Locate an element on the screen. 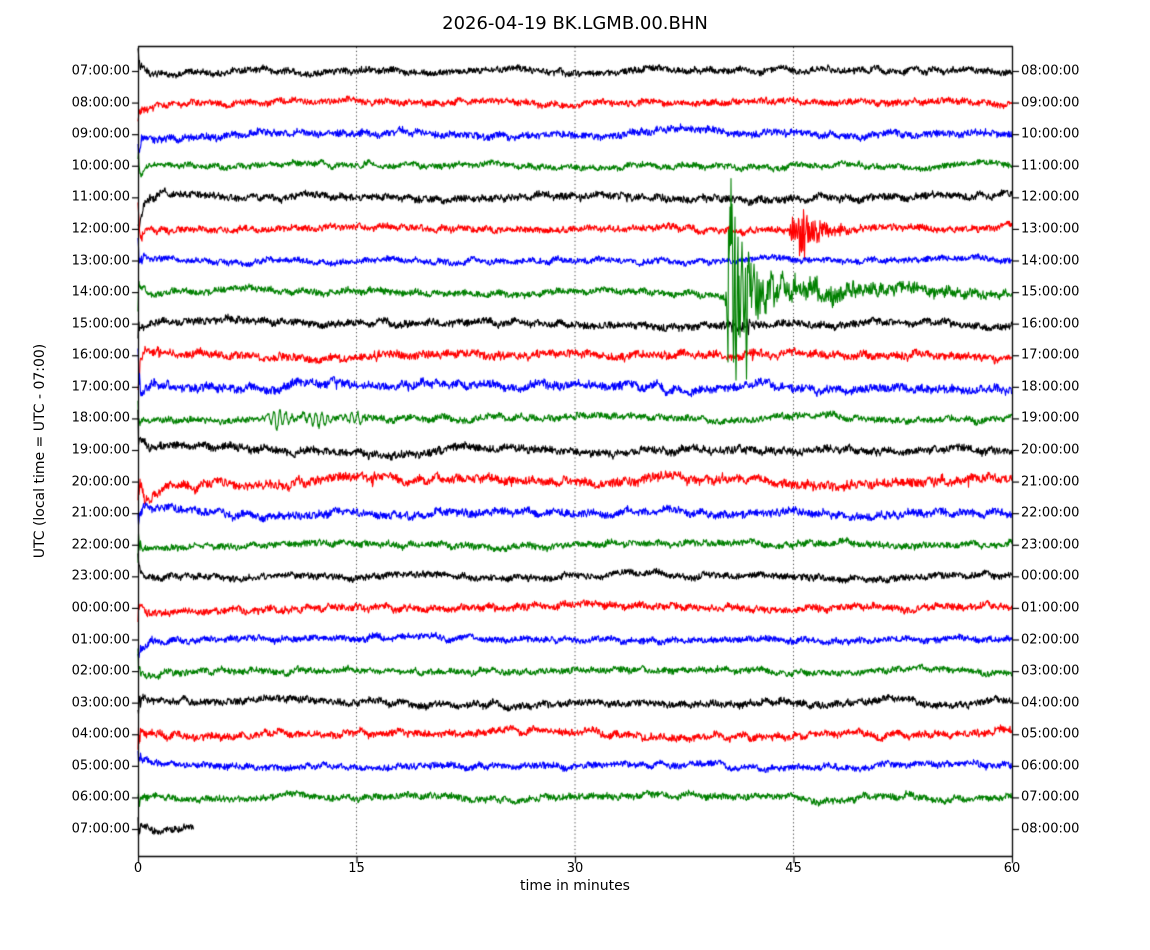  right-time-label: 16:00:00 is located at coordinates (1050, 324).